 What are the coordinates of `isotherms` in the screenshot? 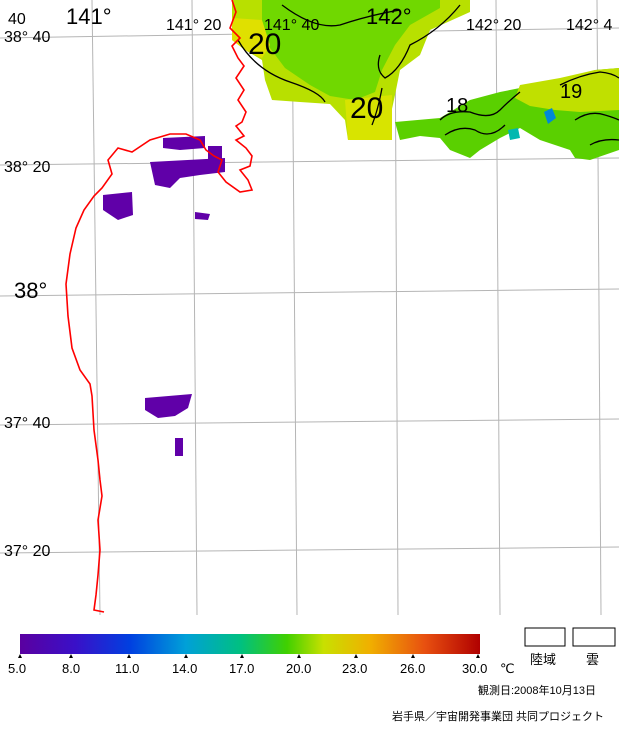 It's located at (428, 75).